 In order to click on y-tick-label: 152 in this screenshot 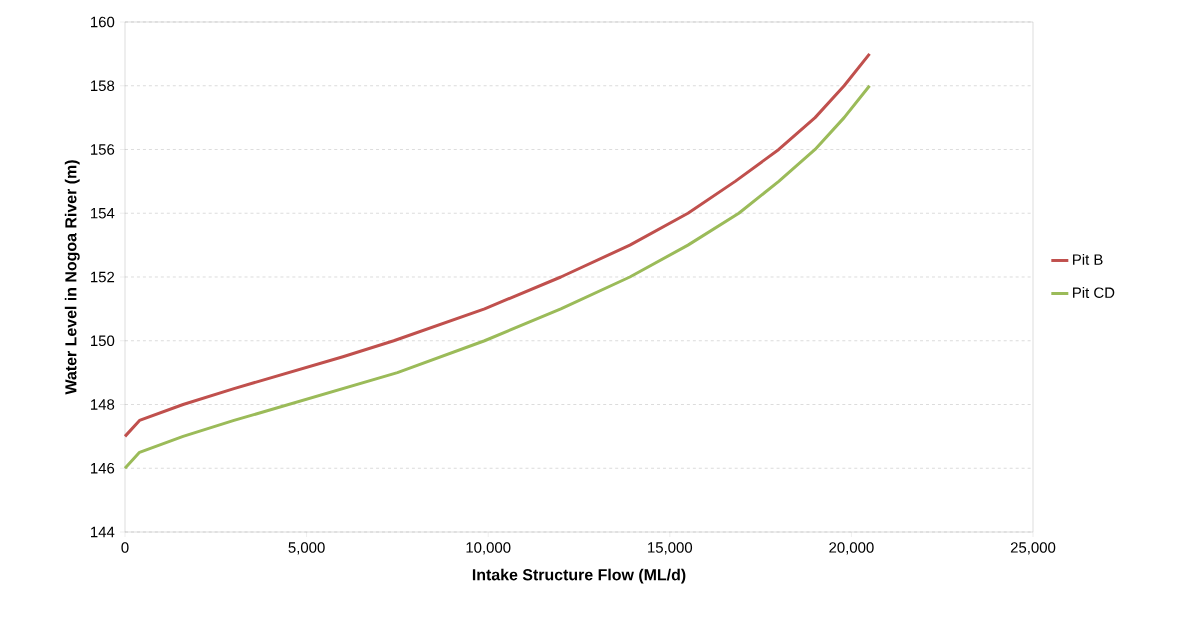, I will do `click(103, 277)`.